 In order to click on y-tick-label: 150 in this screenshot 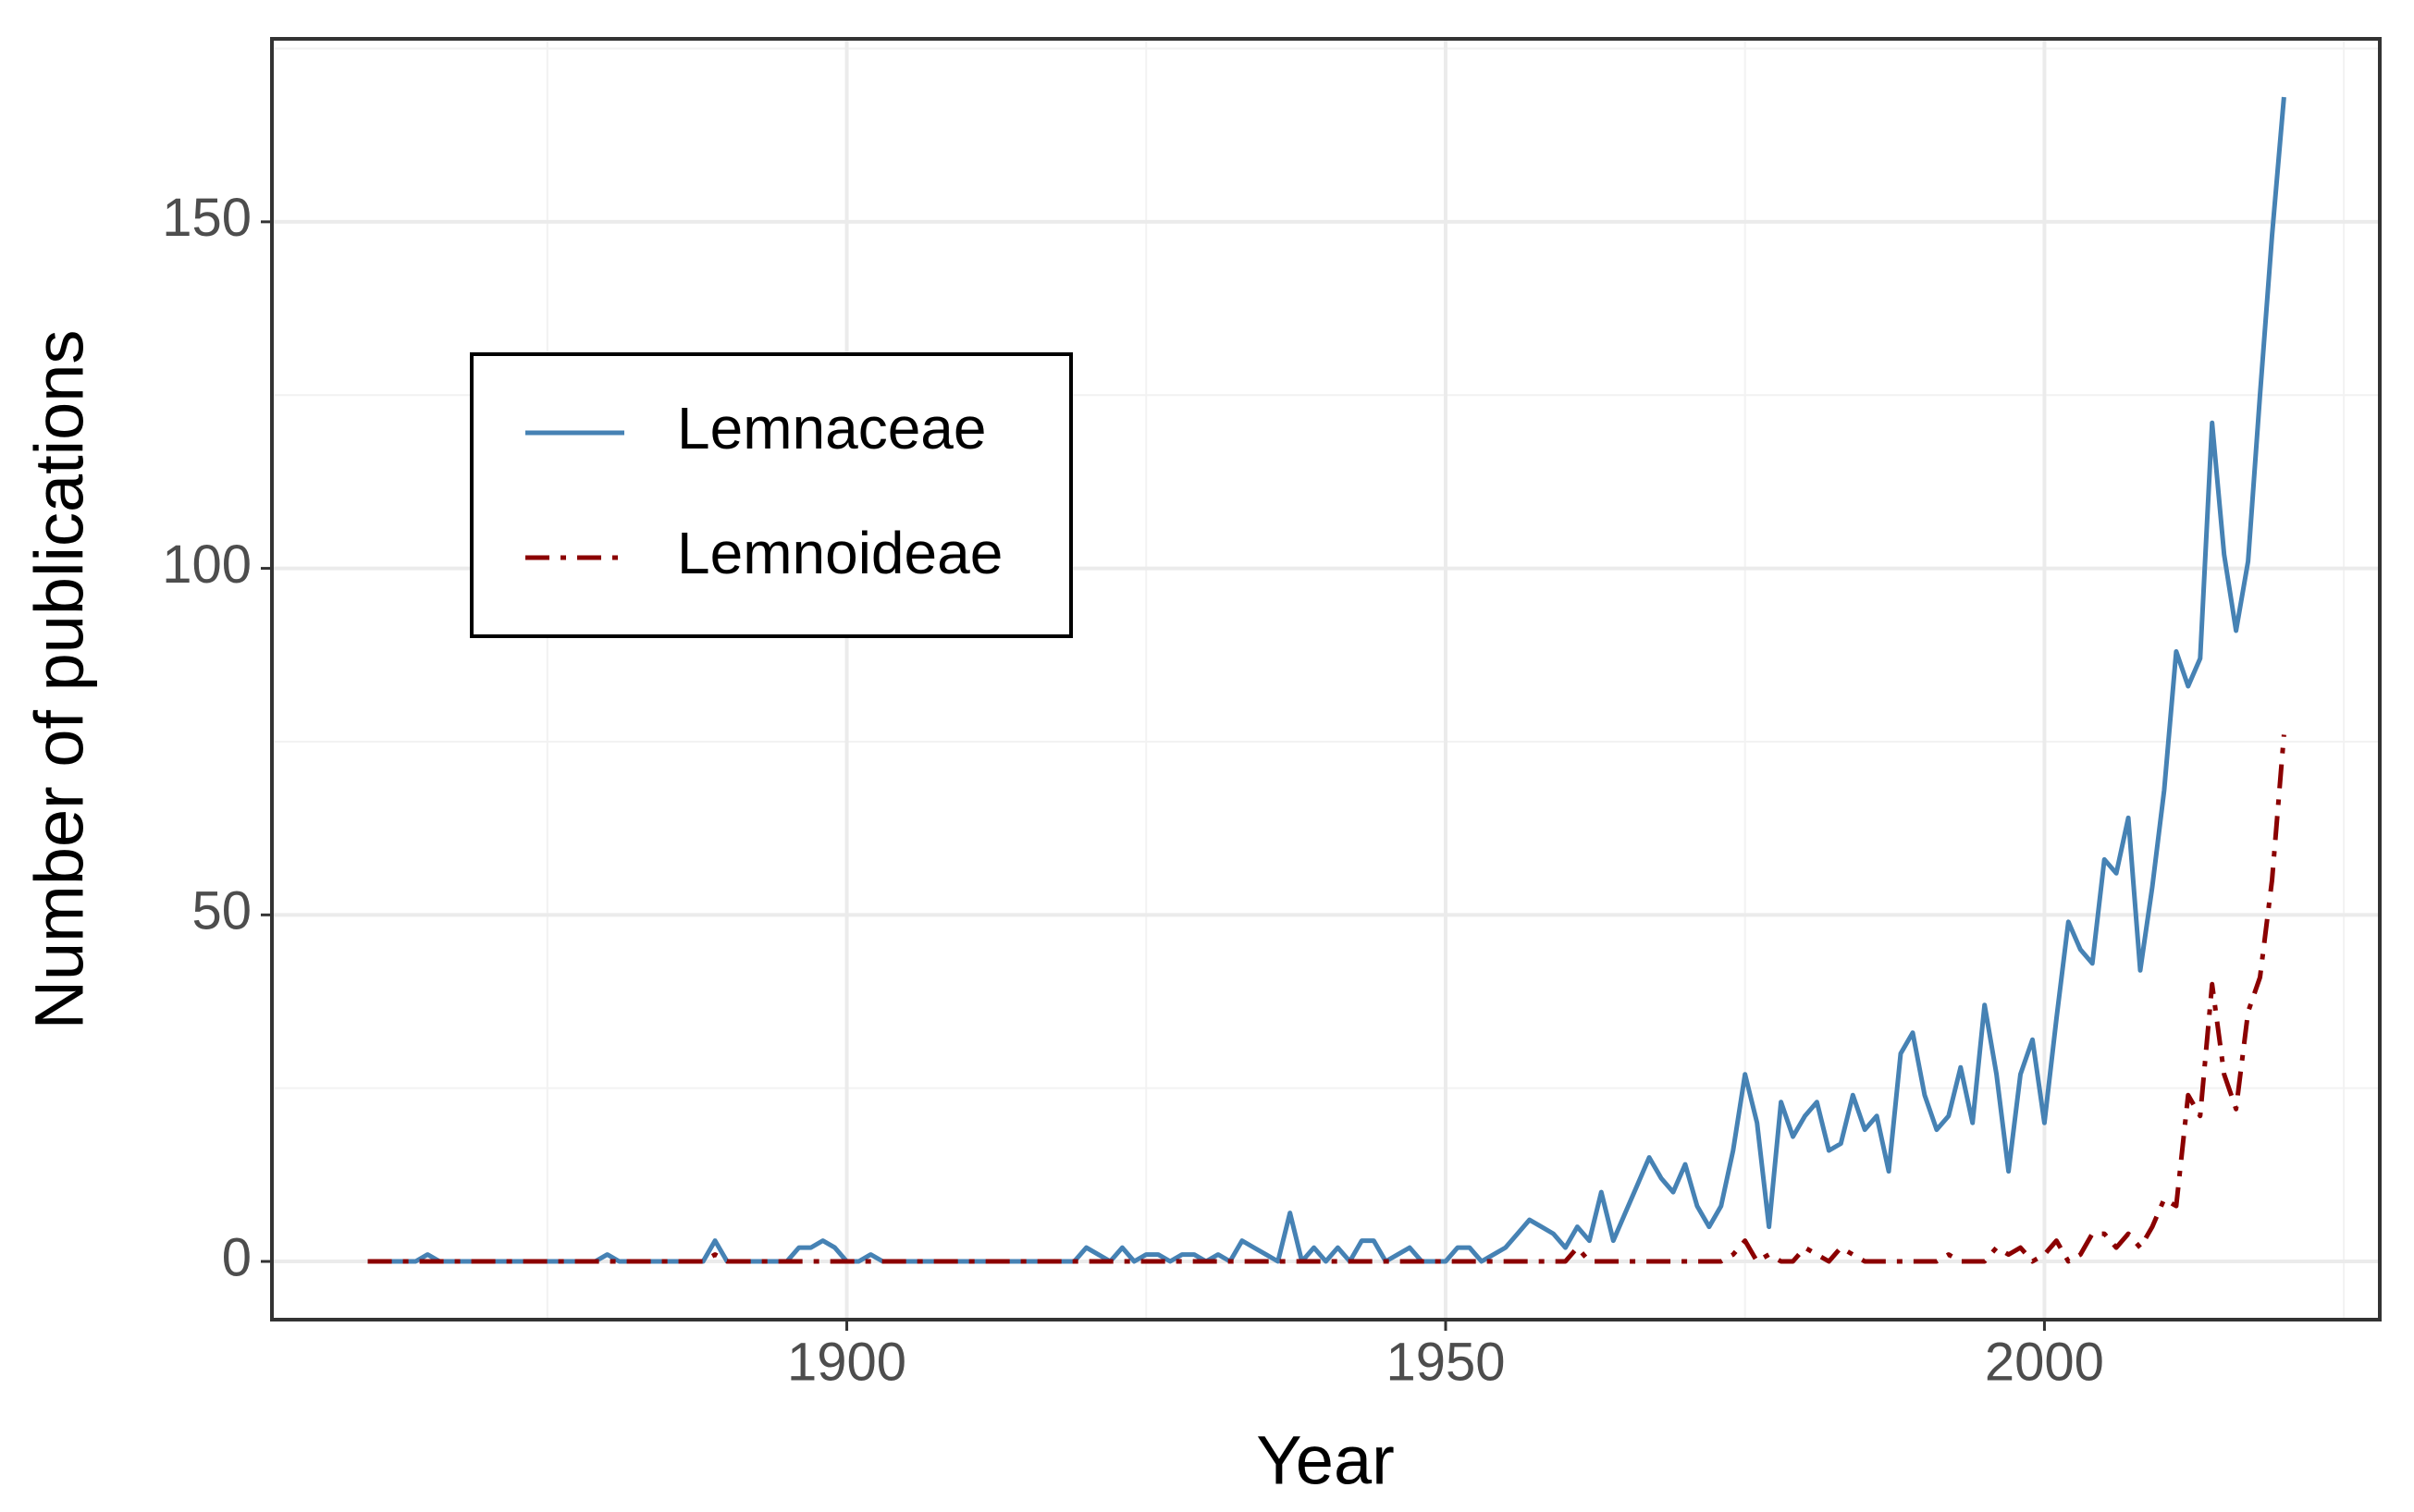, I will do `click(207, 218)`.